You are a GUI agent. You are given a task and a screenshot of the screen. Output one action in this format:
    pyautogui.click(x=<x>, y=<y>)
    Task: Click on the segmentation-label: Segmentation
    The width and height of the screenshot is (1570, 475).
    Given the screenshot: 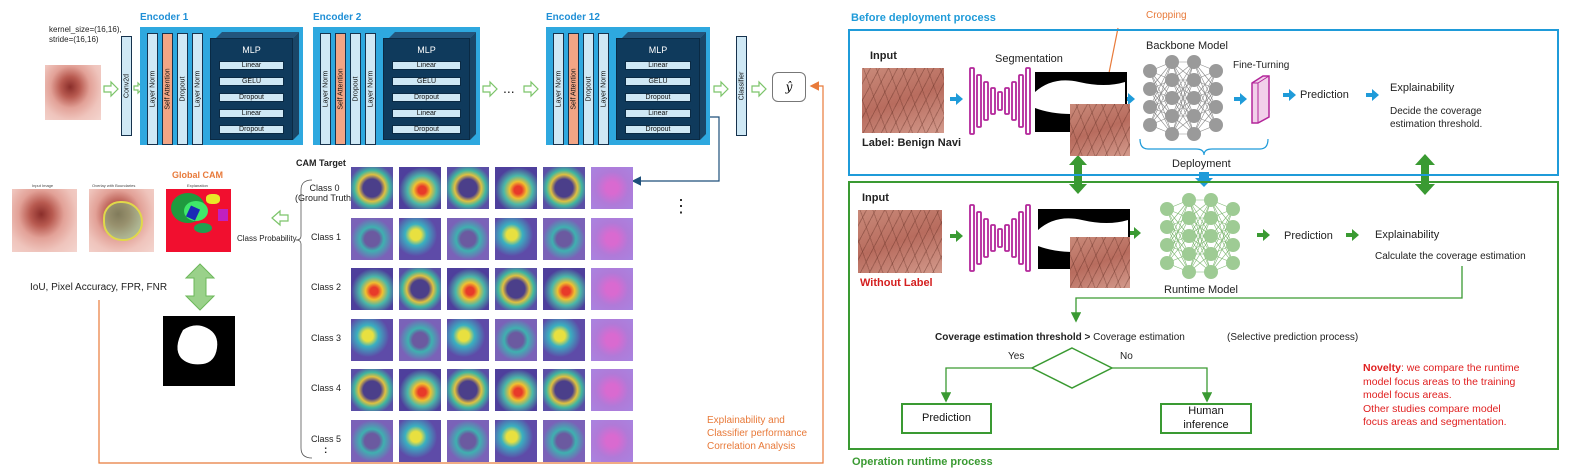 What is the action you would take?
    pyautogui.click(x=1029, y=59)
    